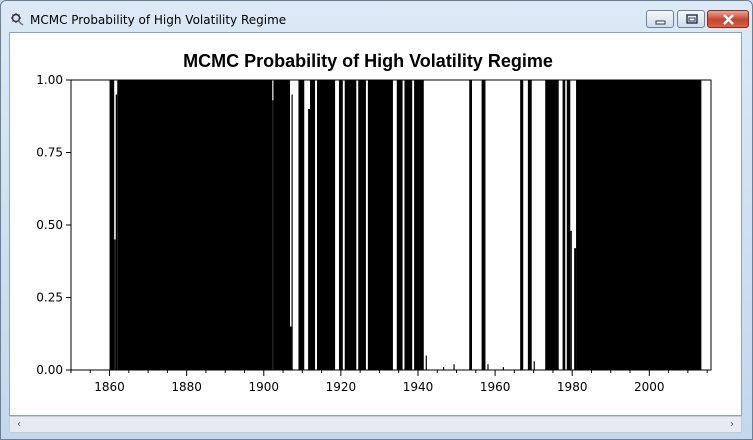  I want to click on minimize-button, so click(660, 19).